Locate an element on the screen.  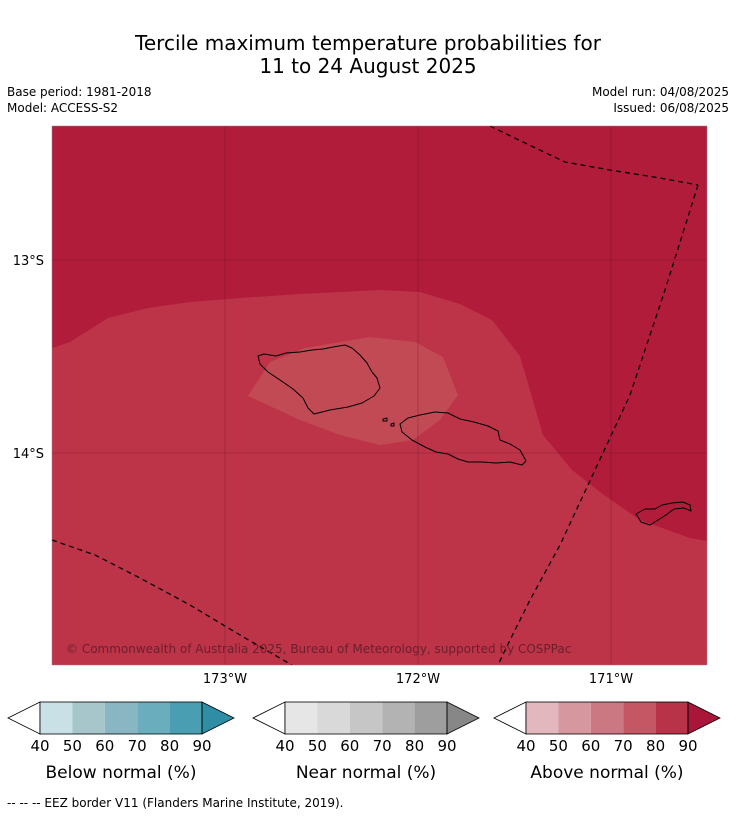
lon-label-171w: 171°W is located at coordinates (611, 679).